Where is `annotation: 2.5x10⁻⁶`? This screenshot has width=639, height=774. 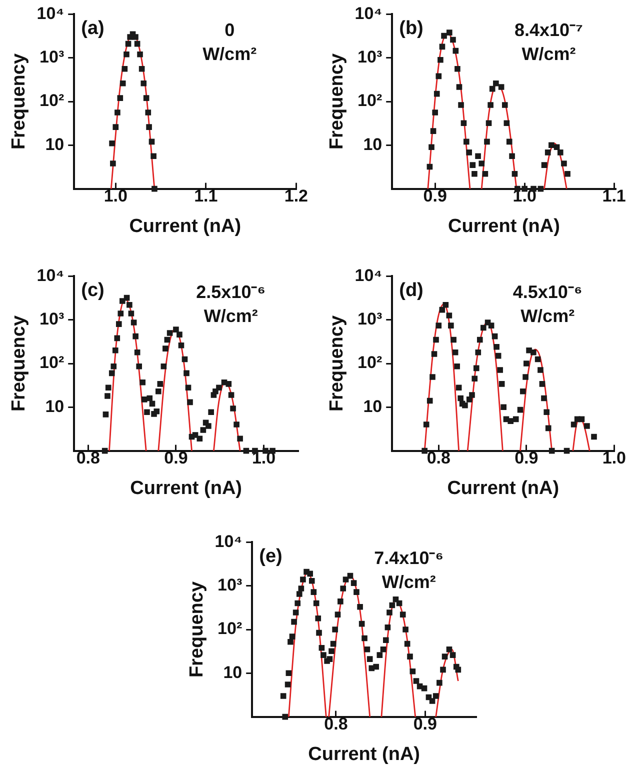
annotation: 2.5x10⁻⁶ is located at coordinates (231, 292).